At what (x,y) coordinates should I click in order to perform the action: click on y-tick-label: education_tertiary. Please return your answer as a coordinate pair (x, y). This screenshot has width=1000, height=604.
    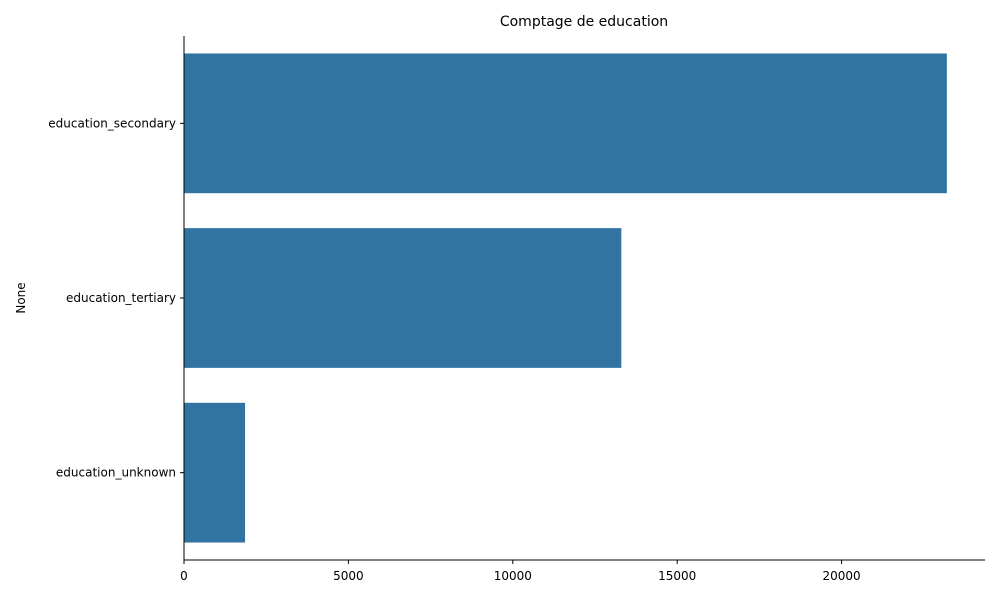
    Looking at the image, I should click on (121, 298).